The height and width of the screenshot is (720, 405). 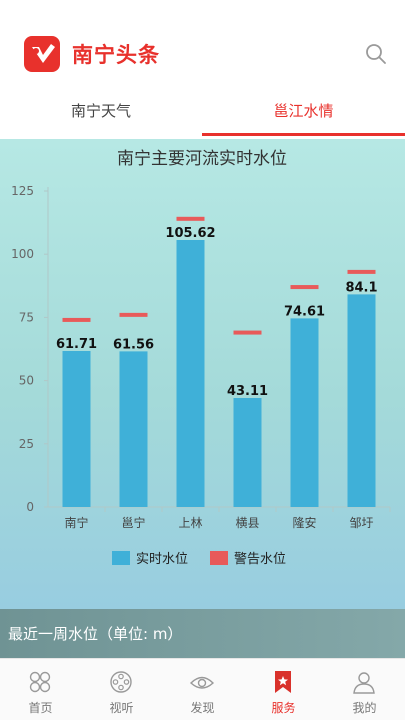 I want to click on nav-item-discover: 发现, so click(x=202, y=689).